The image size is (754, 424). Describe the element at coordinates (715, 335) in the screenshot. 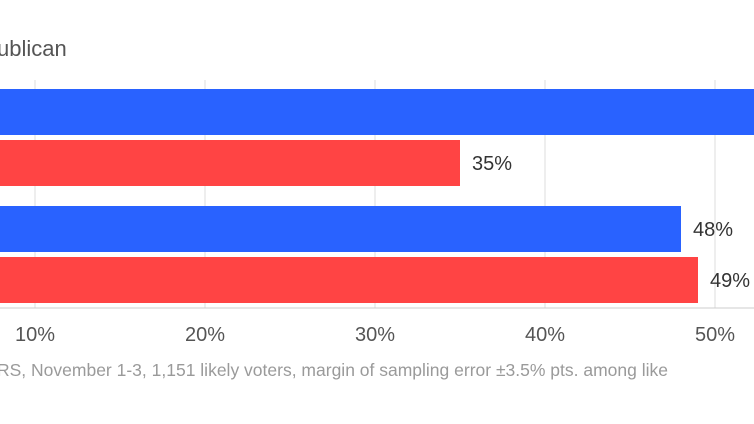

I see `tick-label-50: 50%` at that location.